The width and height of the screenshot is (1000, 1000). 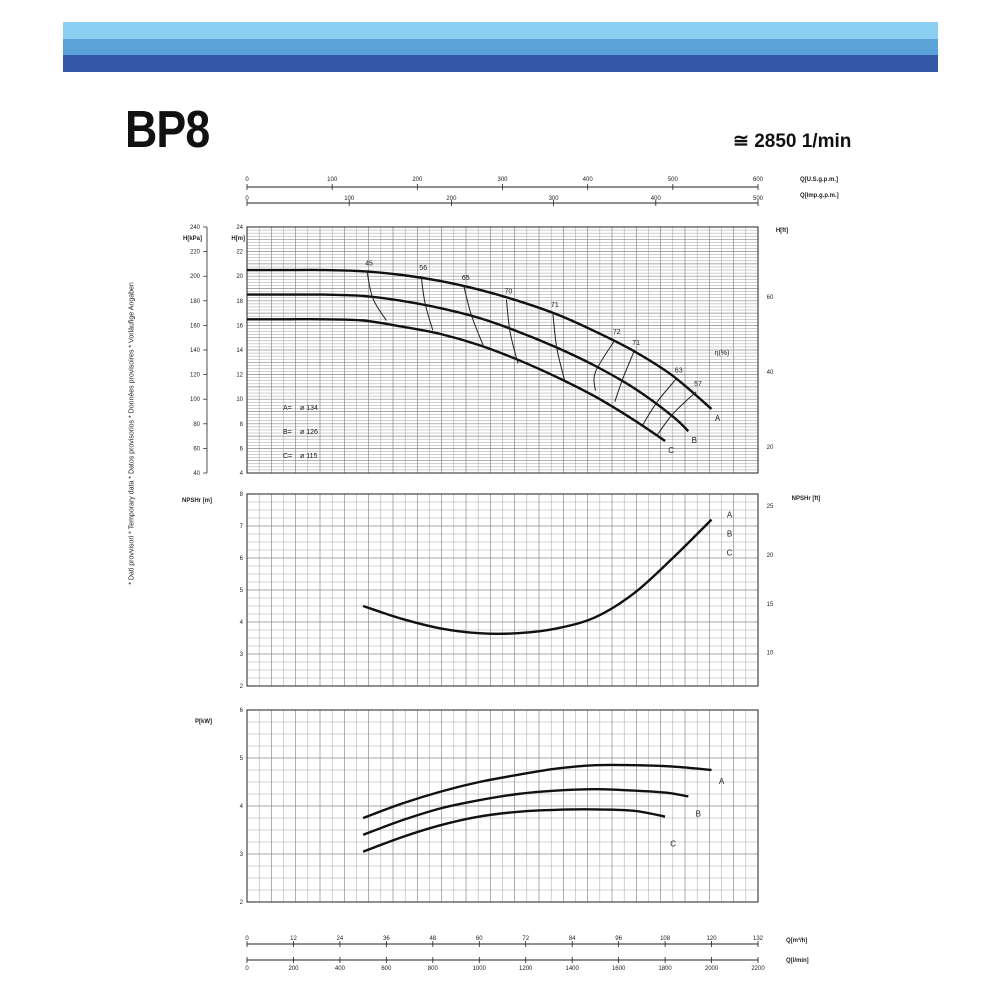 I want to click on legend-key: B=, so click(x=287, y=432).